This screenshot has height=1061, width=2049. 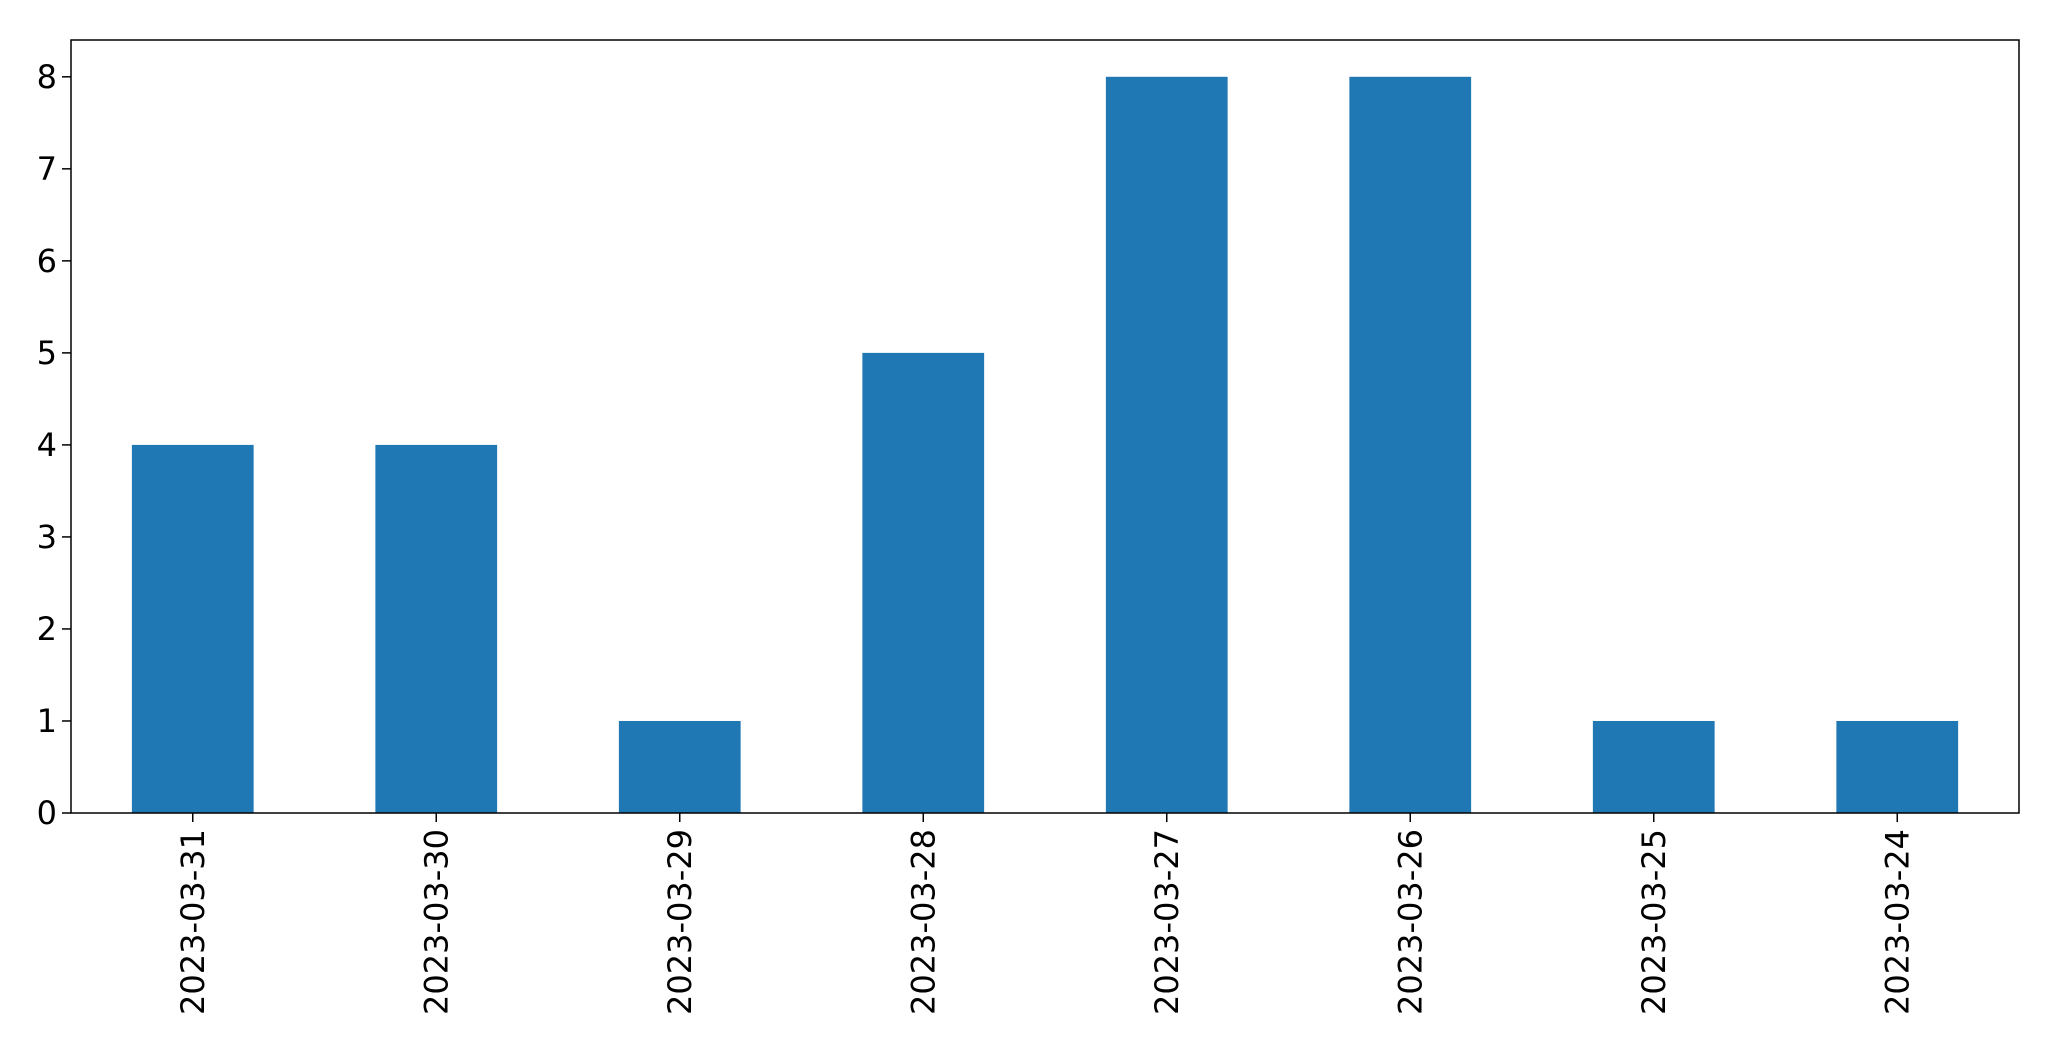 I want to click on y-tick-label: 1, so click(x=47, y=721).